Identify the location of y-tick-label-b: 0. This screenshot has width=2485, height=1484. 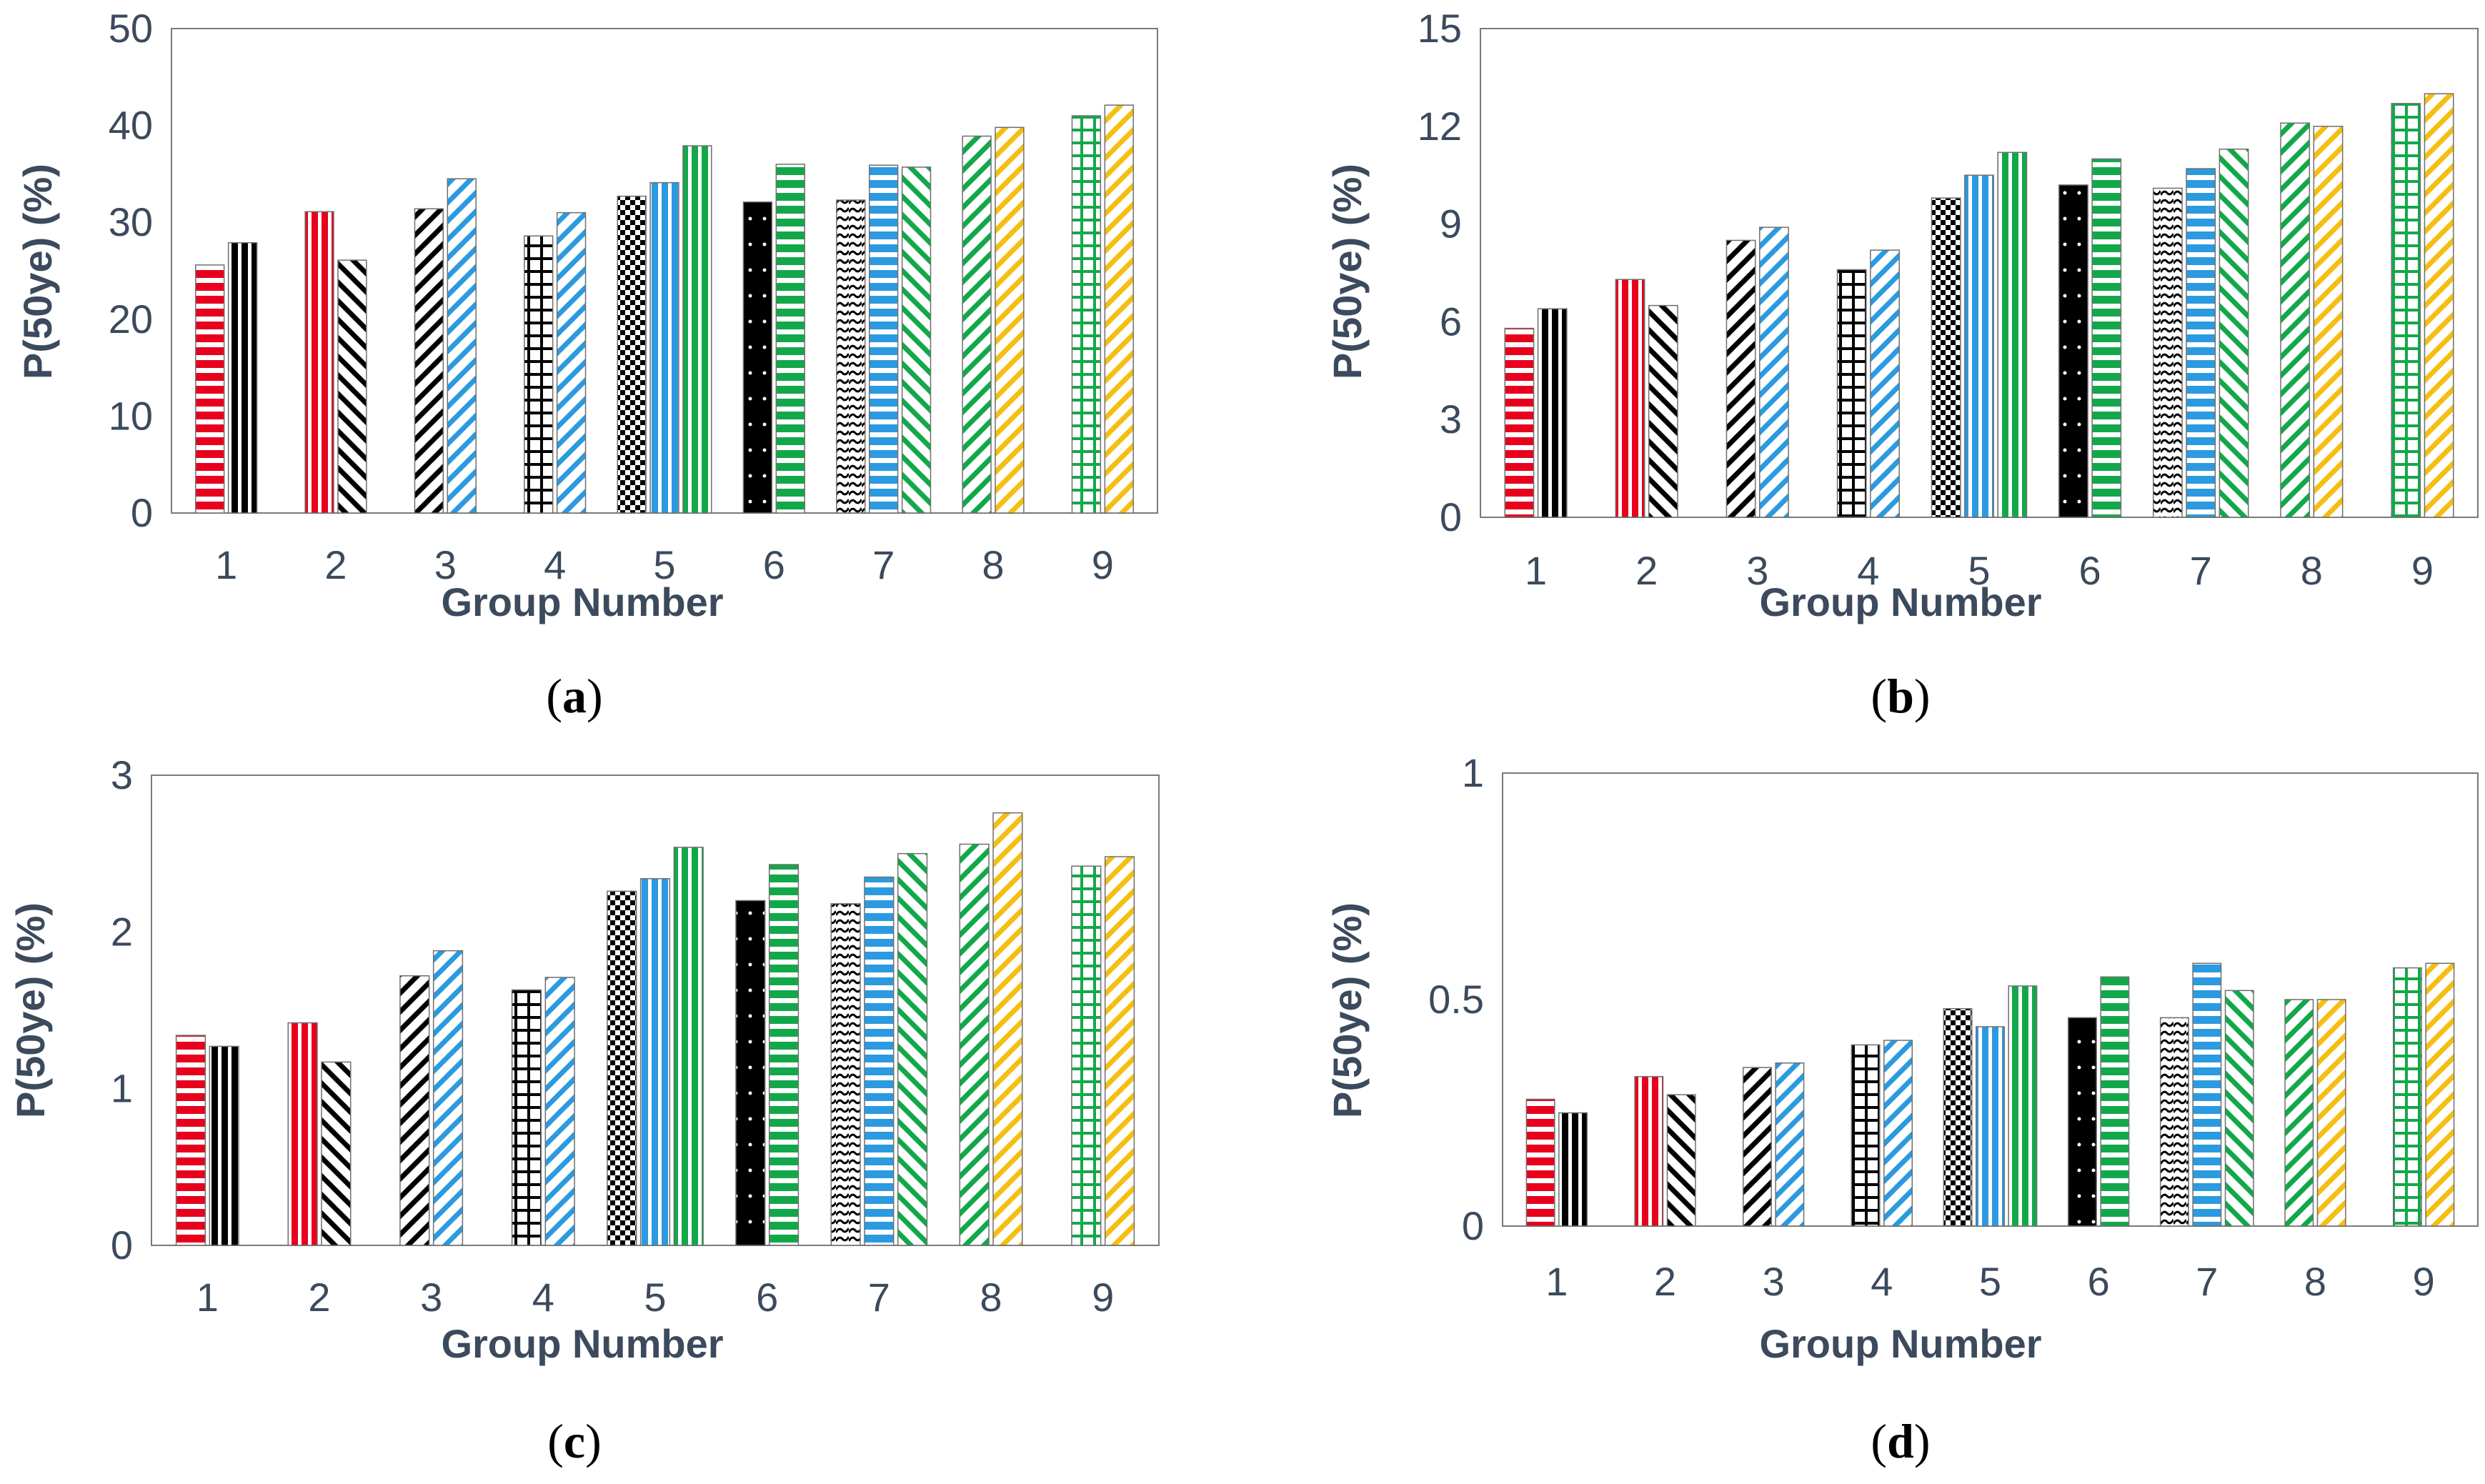
(1451, 517).